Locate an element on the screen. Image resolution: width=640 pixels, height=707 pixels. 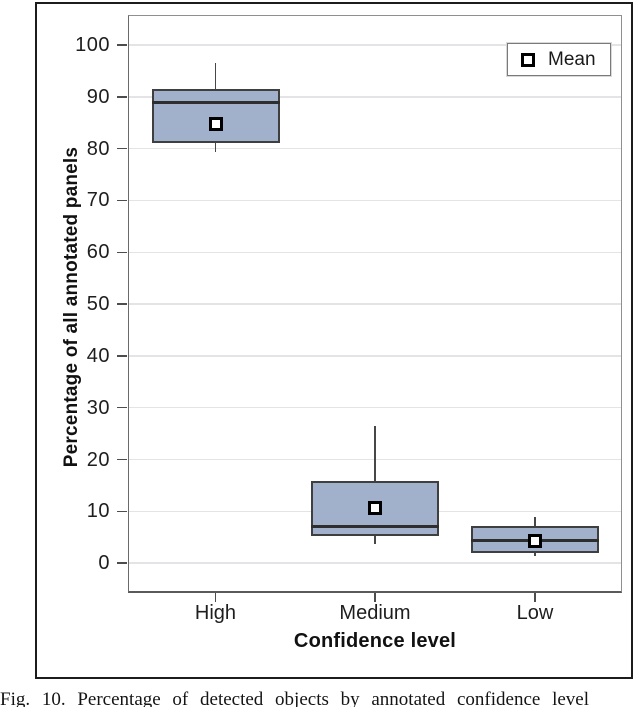
y-tick-label-70: 70 is located at coordinates (98, 200).